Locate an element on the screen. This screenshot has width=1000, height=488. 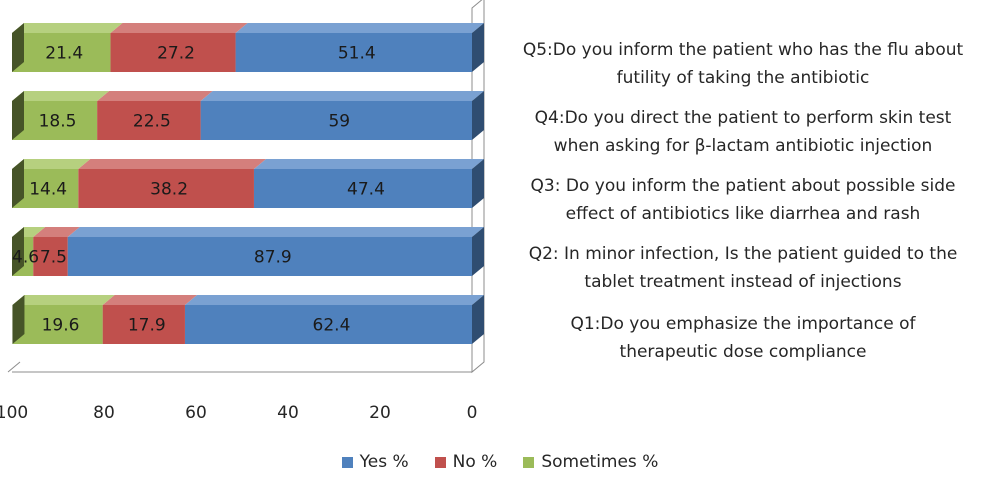
bar-right-face-q1 is located at coordinates (478, 319).